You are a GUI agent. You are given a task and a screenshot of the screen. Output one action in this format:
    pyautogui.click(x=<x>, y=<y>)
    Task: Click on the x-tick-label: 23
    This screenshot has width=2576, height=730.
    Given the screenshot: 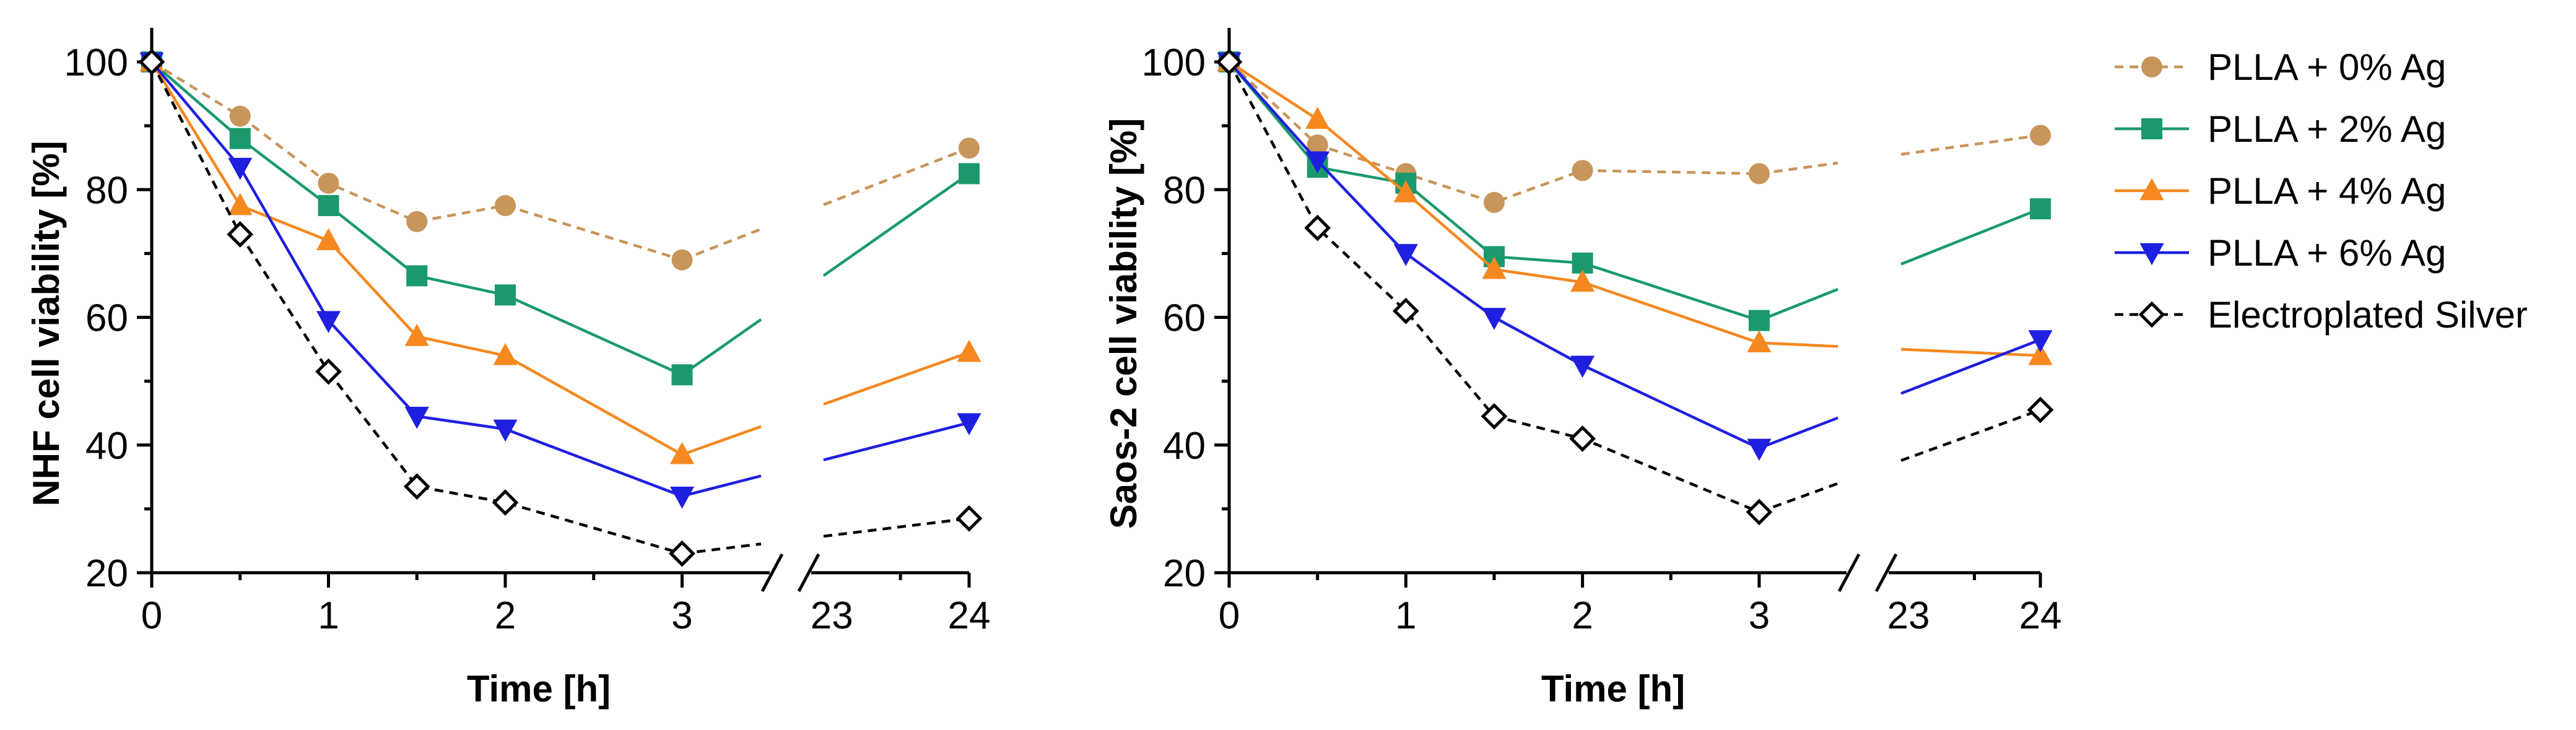 What is the action you would take?
    pyautogui.click(x=1908, y=615)
    